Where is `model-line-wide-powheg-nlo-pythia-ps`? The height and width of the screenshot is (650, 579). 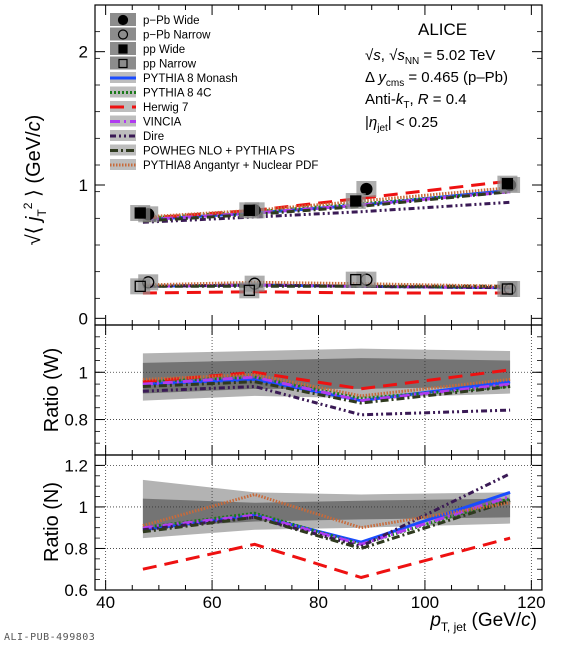
model-line-wide-powheg-nlo-pythia-ps is located at coordinates (326, 206).